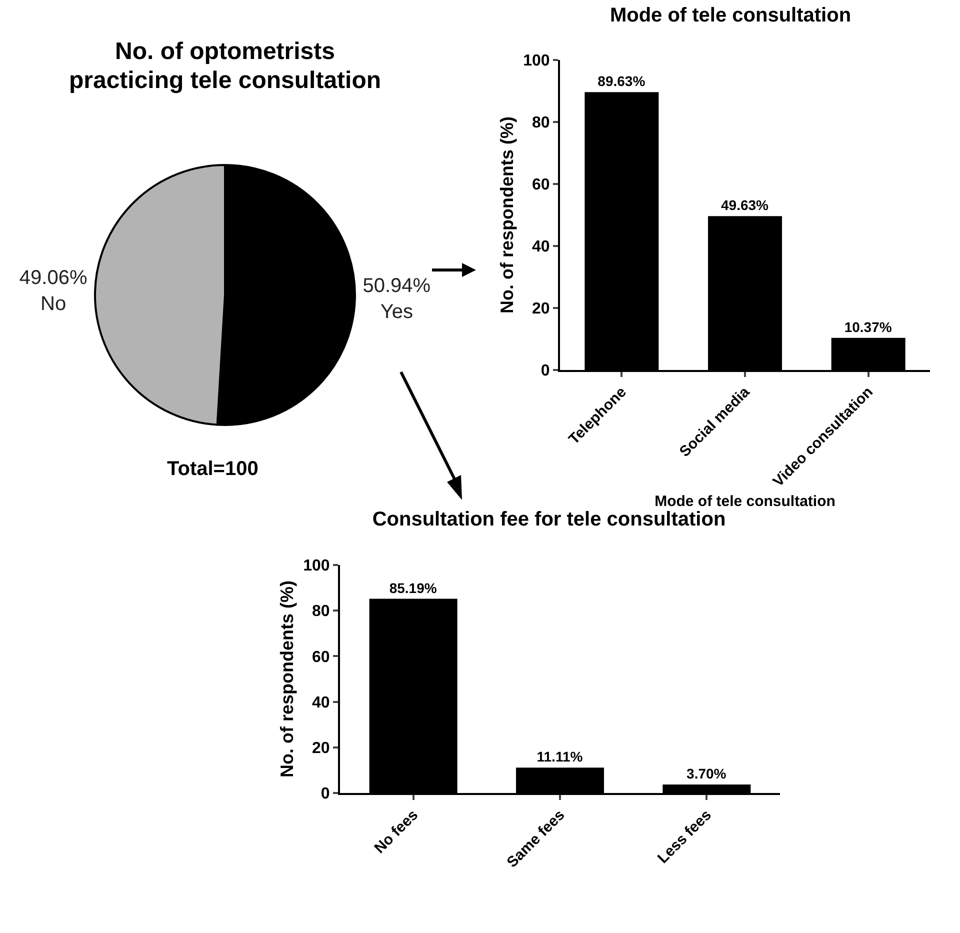 This screenshot has width=960, height=933. I want to click on data-label: 3.70%, so click(706, 774).